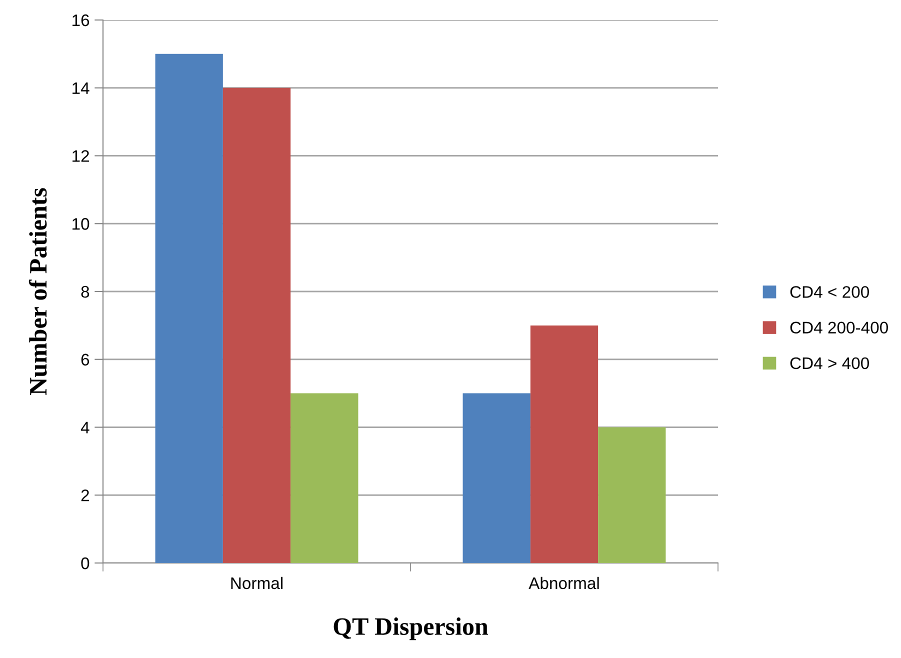 The height and width of the screenshot is (658, 901). I want to click on x-tick-label: Abnormal, so click(563, 583).